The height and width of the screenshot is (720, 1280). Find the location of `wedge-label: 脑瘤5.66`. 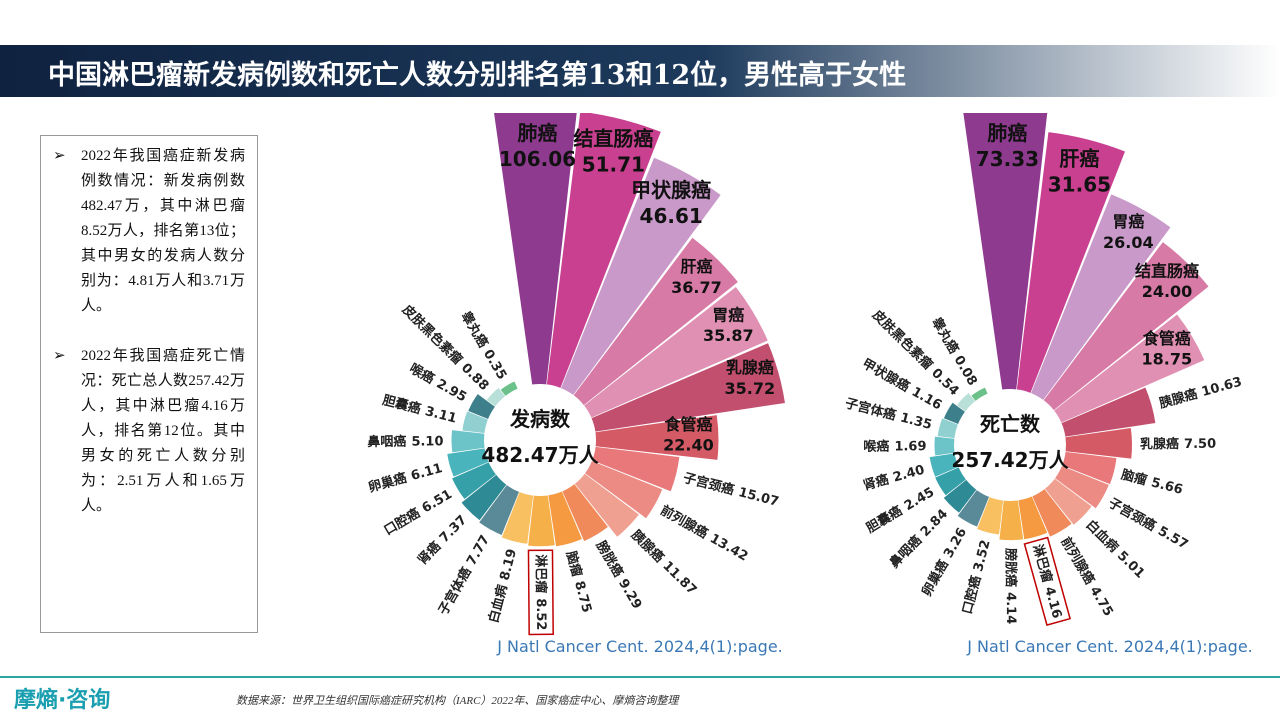

wedge-label: 脑瘤5.66 is located at coordinates (1151, 482).